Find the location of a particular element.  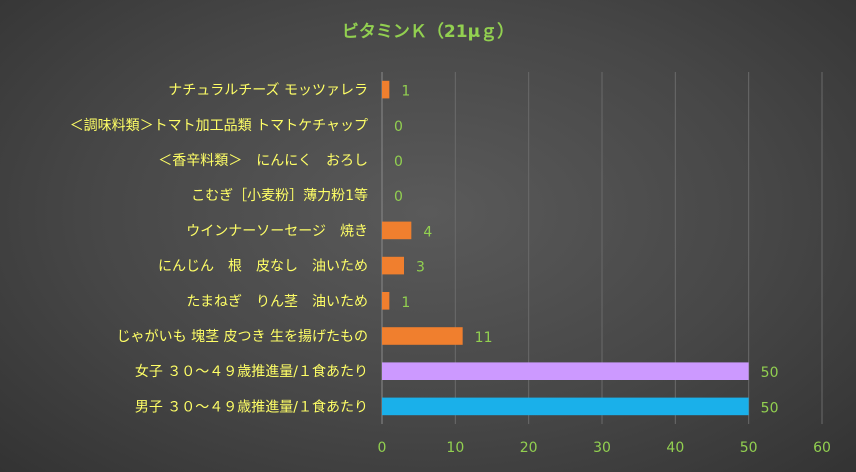

x-tick-label-5: 50 is located at coordinates (749, 448).